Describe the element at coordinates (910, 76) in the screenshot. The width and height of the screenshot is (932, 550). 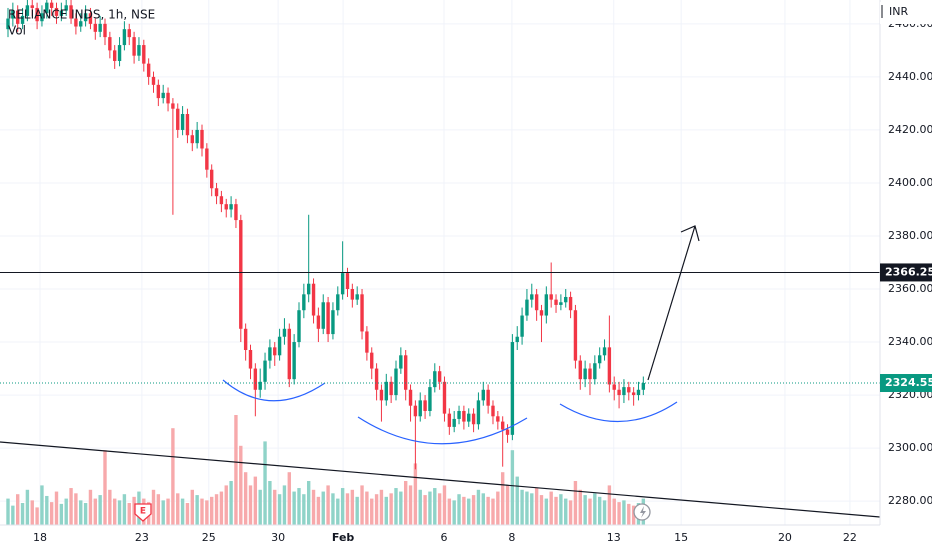
I see `y-tick-label: 2440.00` at that location.